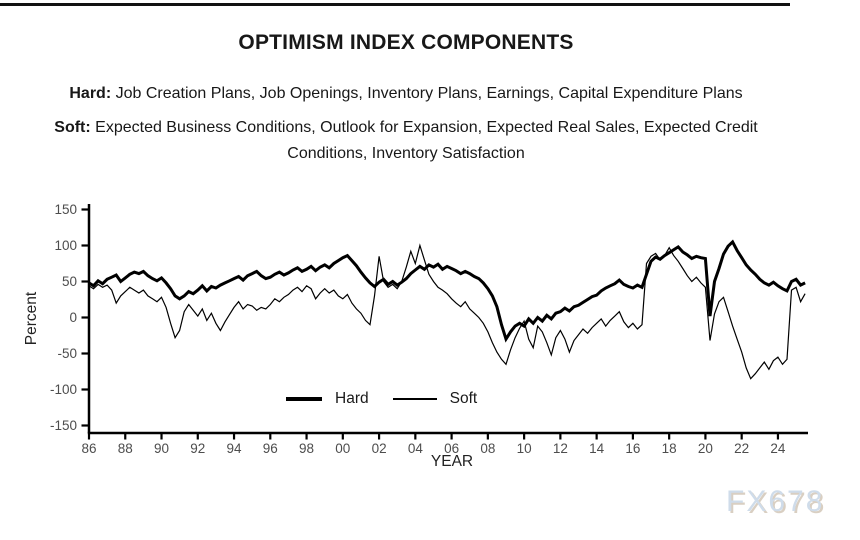 Image resolution: width=860 pixels, height=540 pixels. I want to click on x-tick-label: 12, so click(560, 448).